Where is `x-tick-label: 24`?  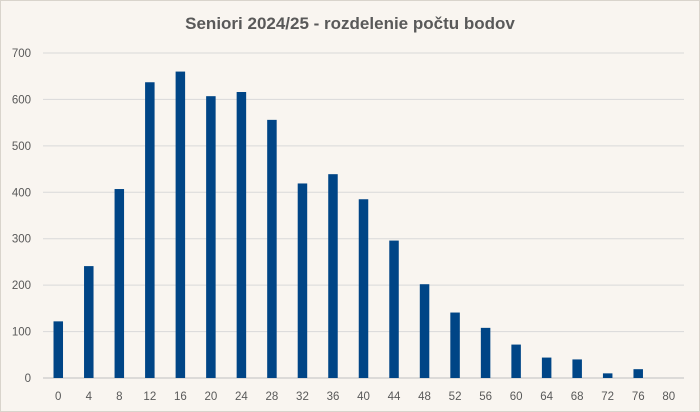 x-tick-label: 24 is located at coordinates (241, 397).